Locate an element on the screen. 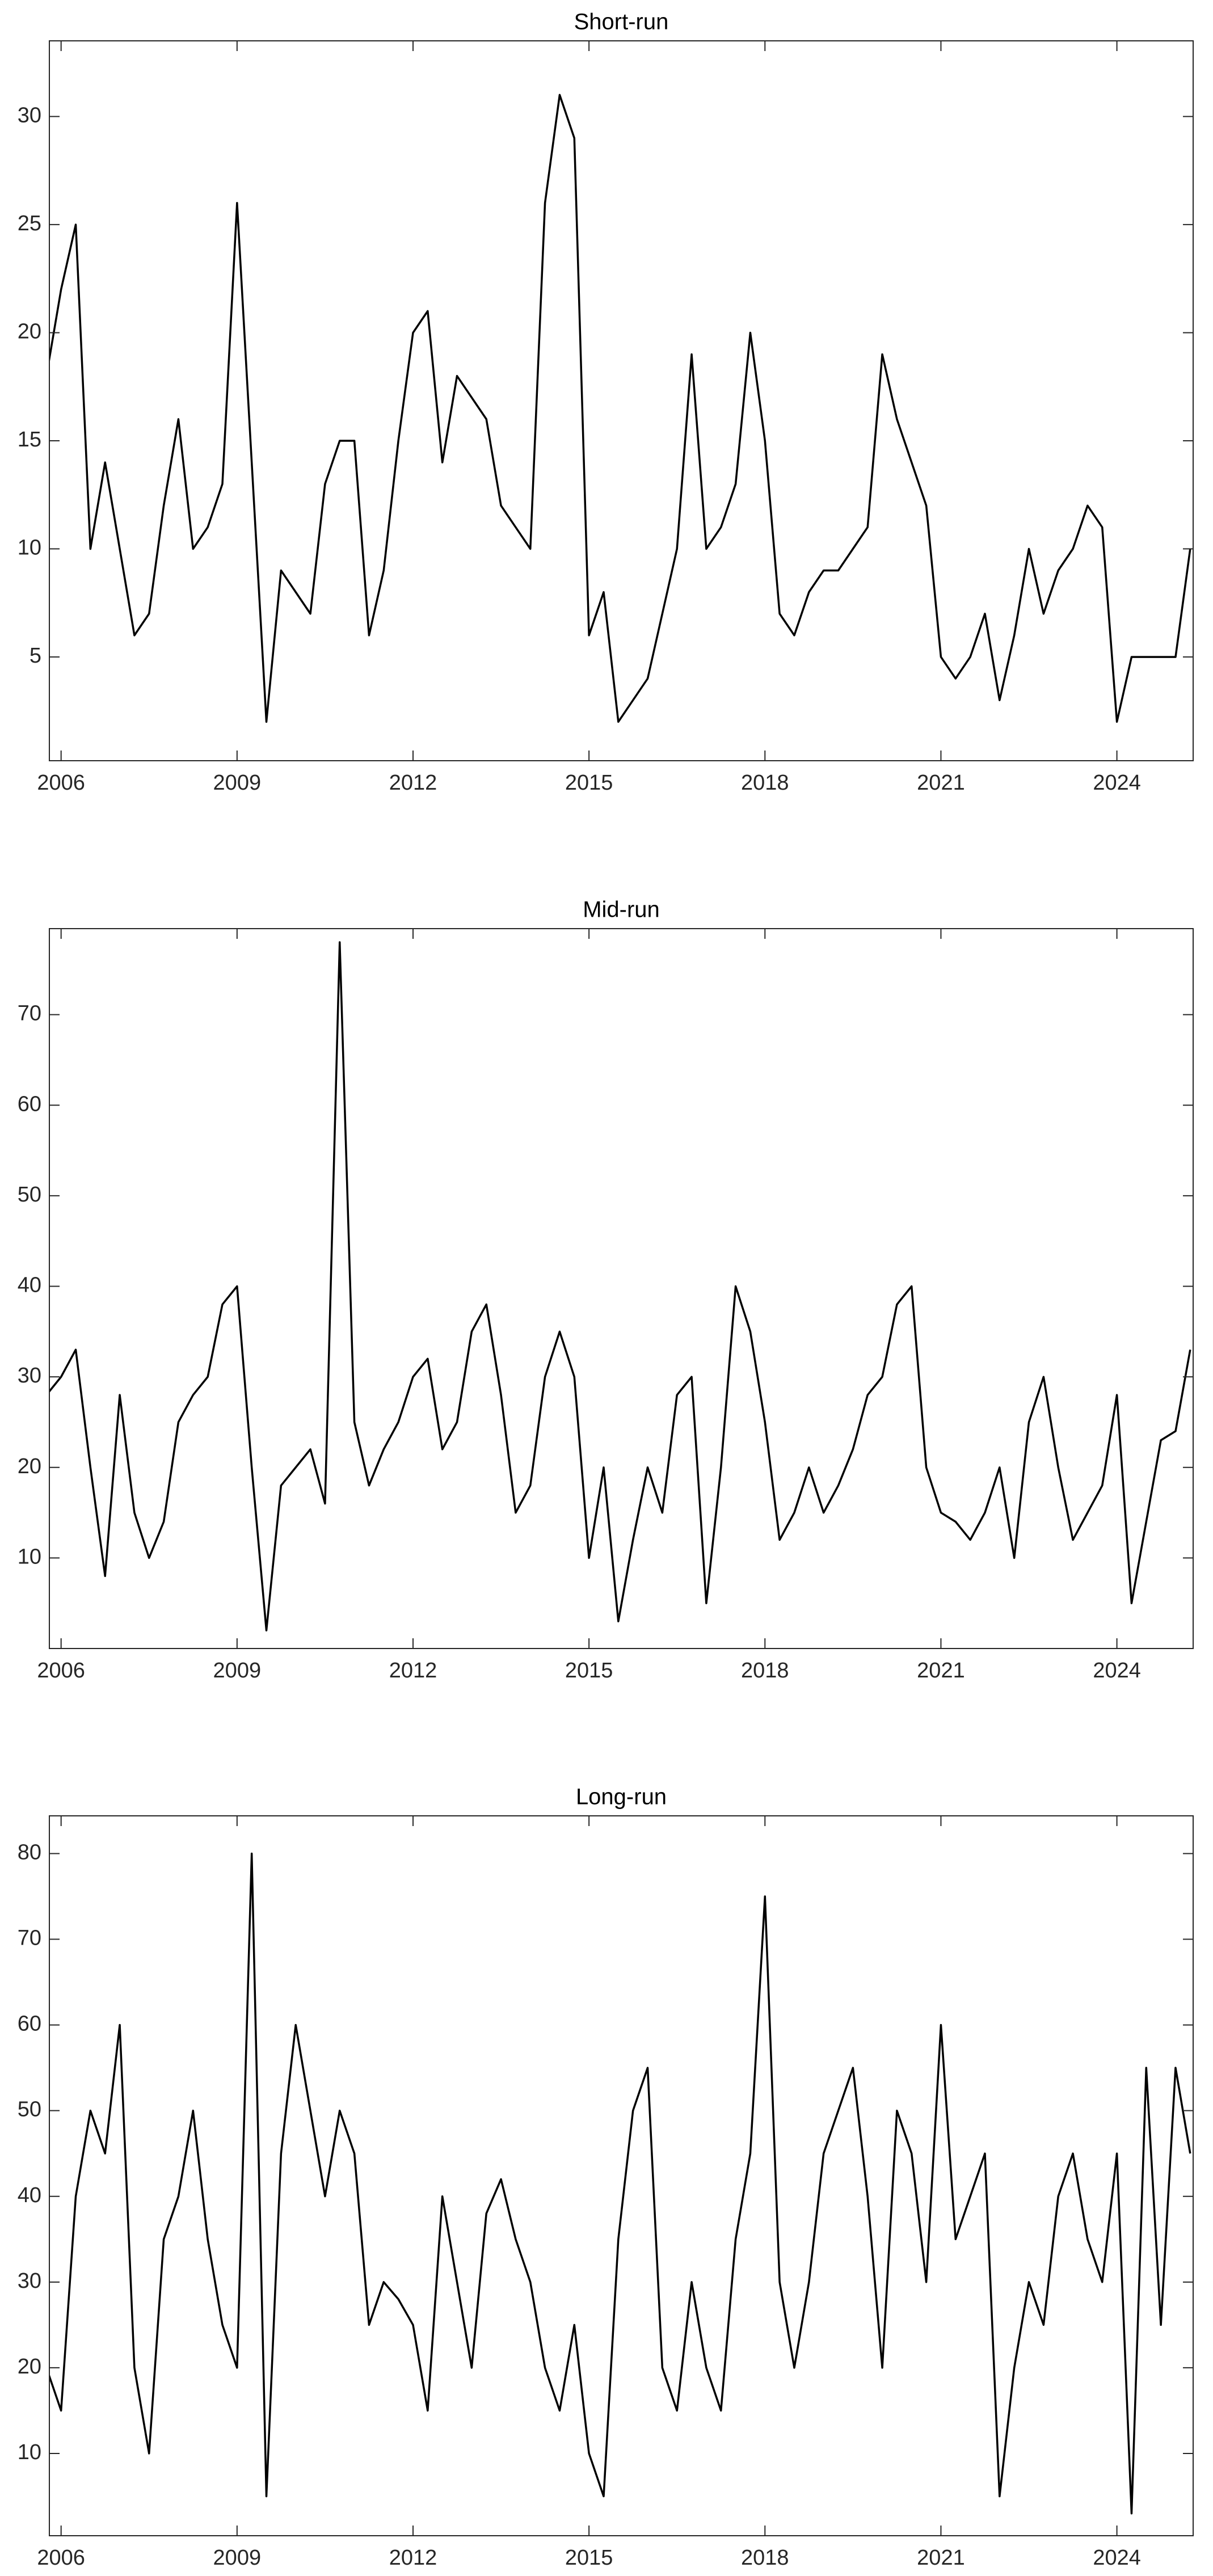 The image size is (1213, 2576). chart-title: Mid-run is located at coordinates (622, 909).